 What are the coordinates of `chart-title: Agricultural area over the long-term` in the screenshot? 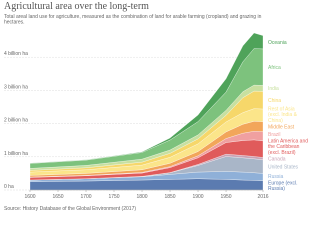 It's located at (76, 6).